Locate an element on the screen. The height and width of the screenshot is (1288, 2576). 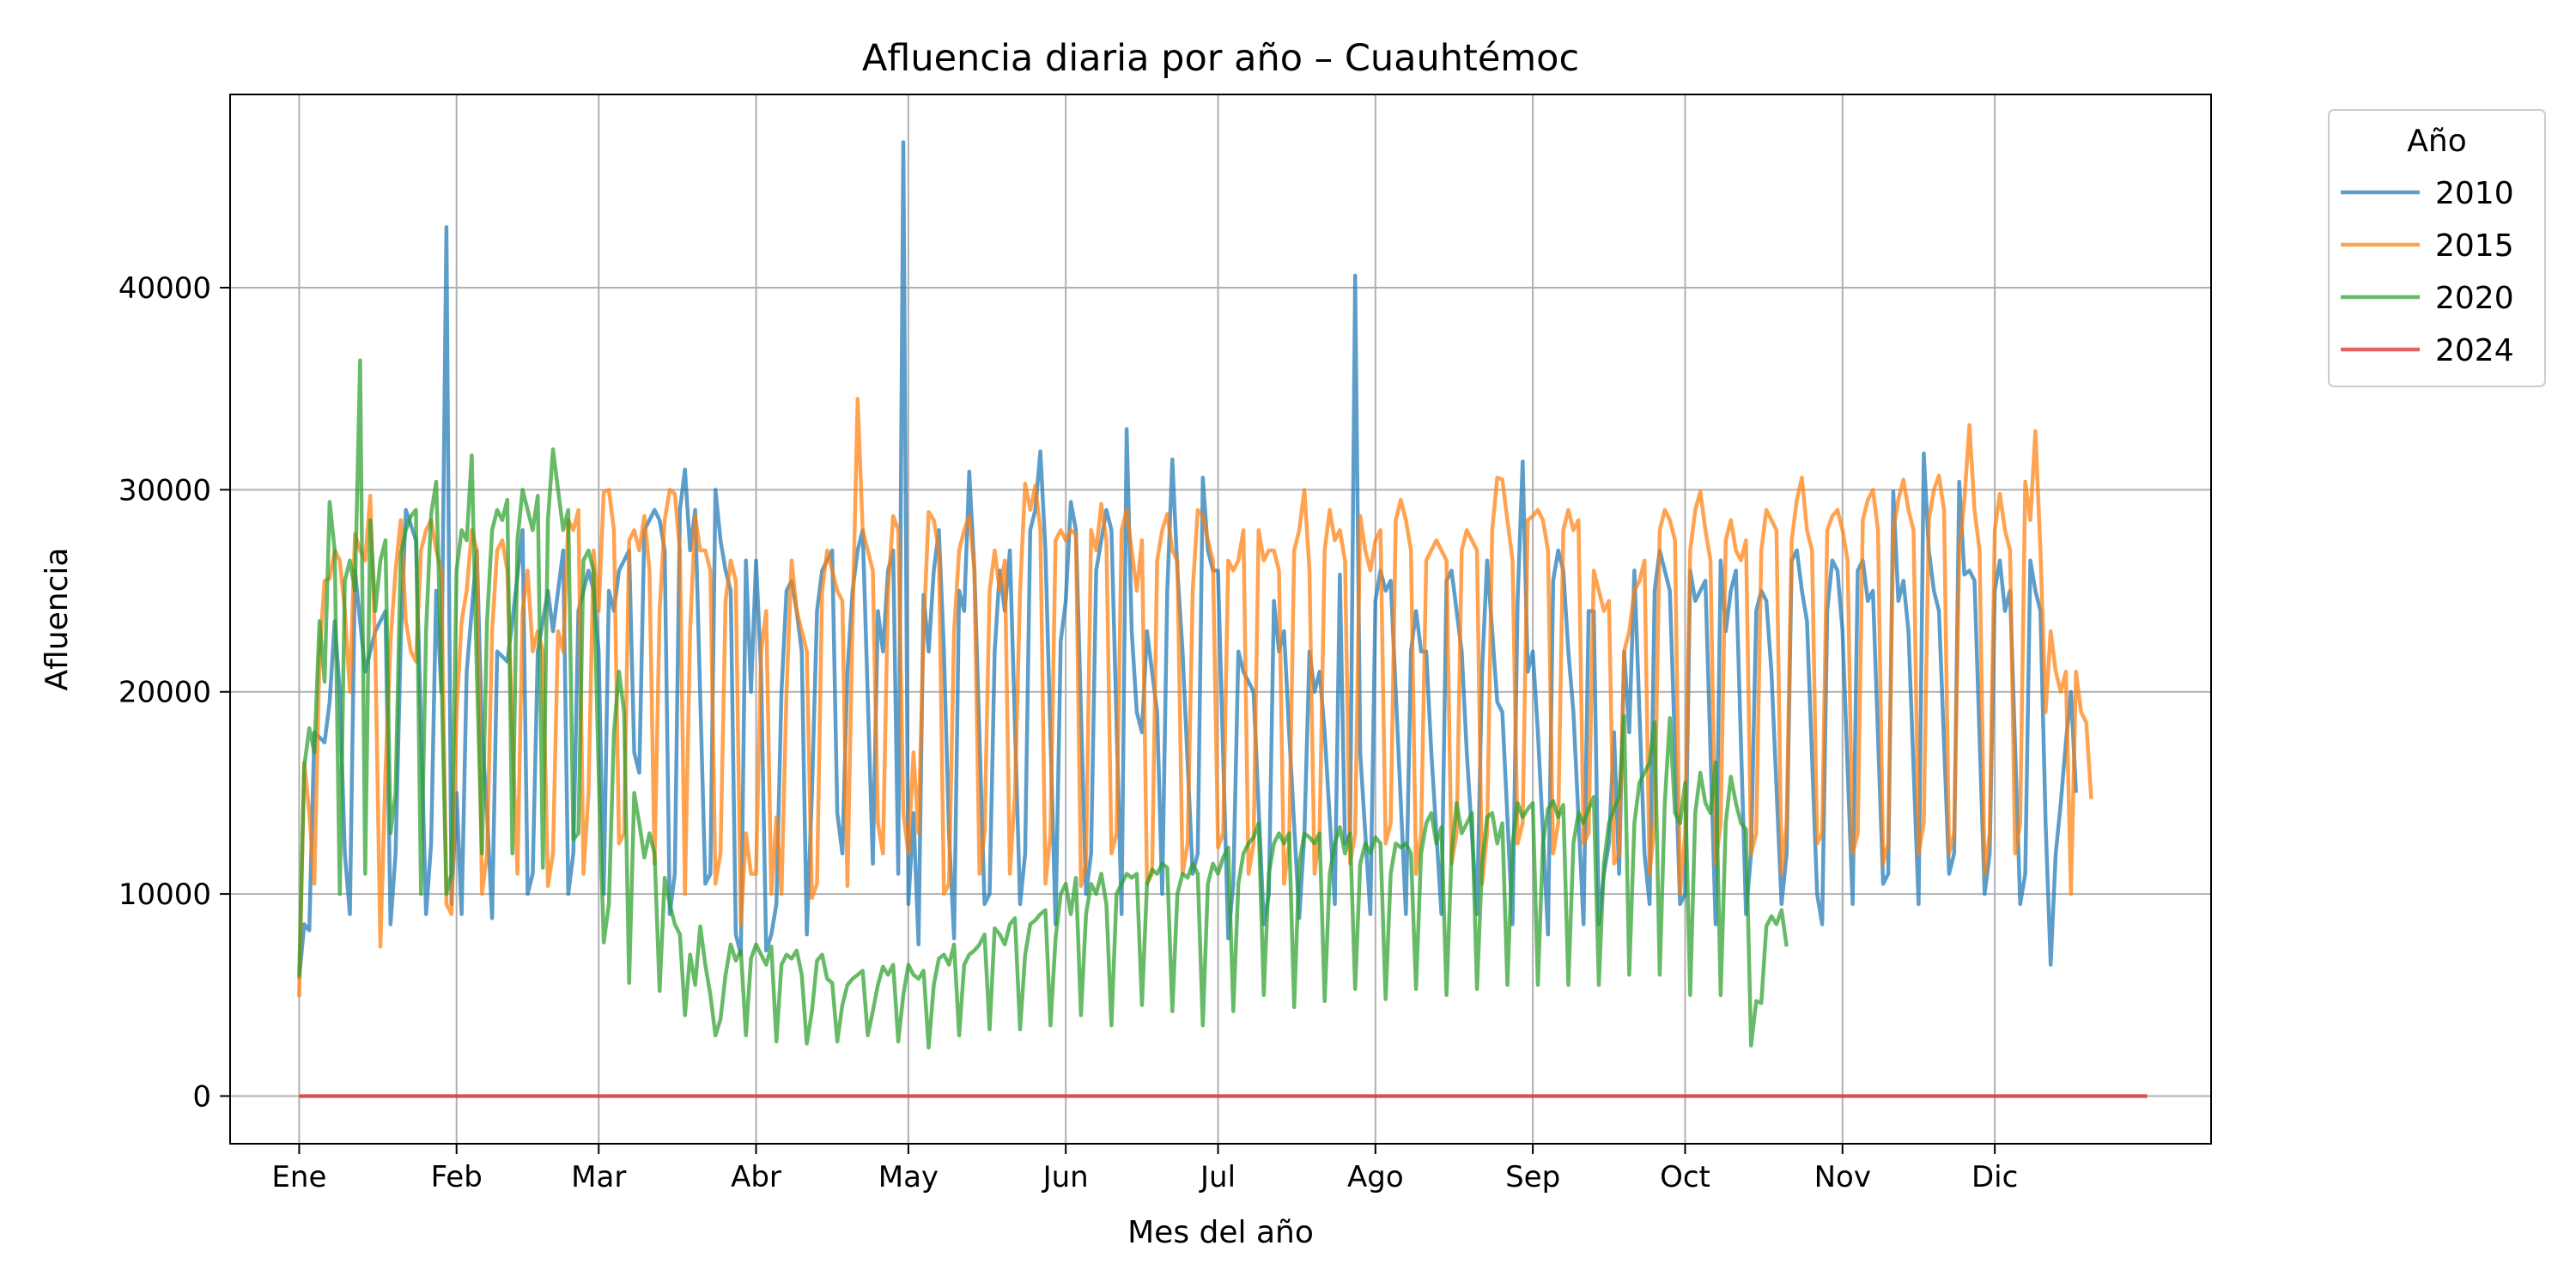
y-tick-label: 30000 is located at coordinates (164, 490).